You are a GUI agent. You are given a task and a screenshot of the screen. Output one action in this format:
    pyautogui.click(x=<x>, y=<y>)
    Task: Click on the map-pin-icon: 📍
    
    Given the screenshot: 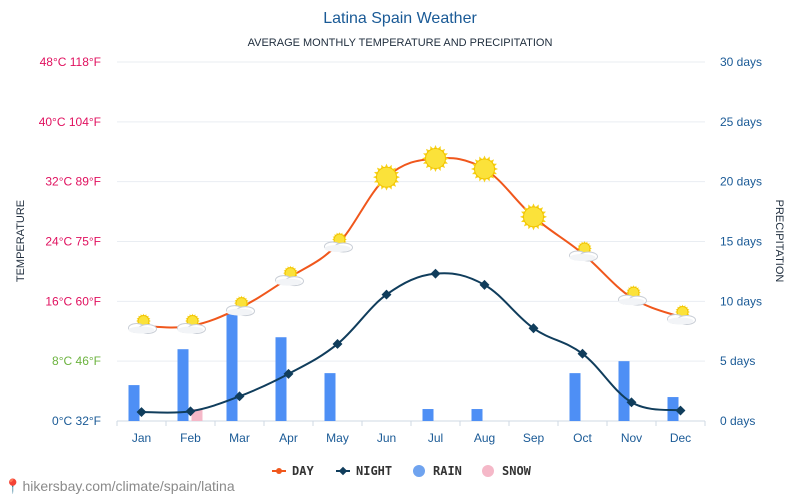 What is the action you would take?
    pyautogui.click(x=13, y=486)
    